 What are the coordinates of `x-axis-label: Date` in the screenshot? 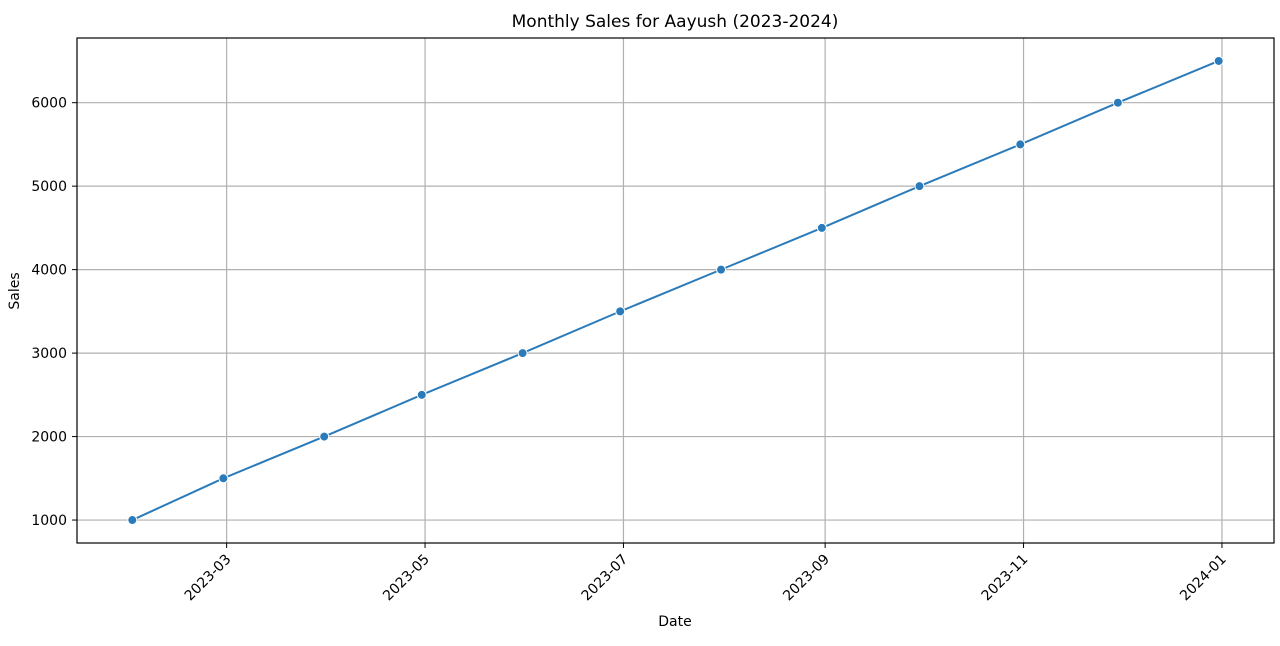 It's located at (674, 622).